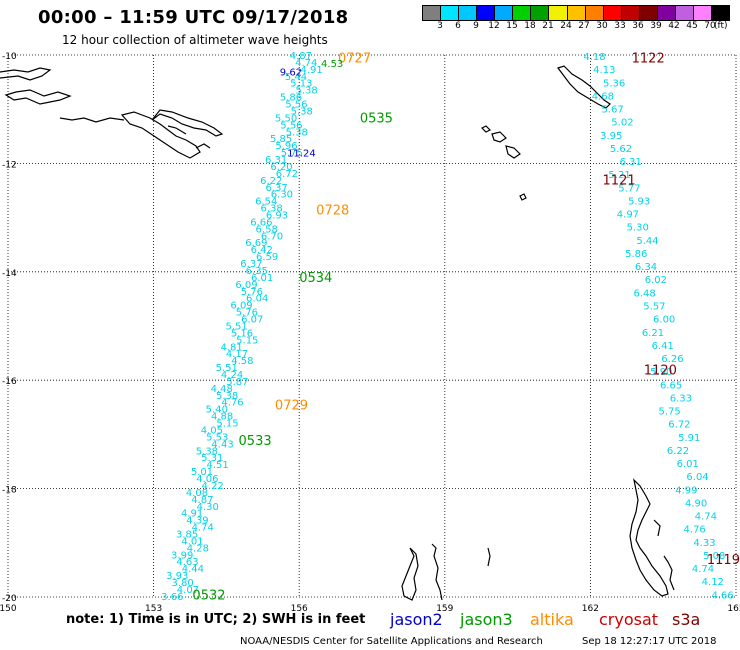 The width and height of the screenshot is (740, 650). Describe the element at coordinates (291, 98) in the screenshot. I see `wave-height-value: 5.86` at that location.